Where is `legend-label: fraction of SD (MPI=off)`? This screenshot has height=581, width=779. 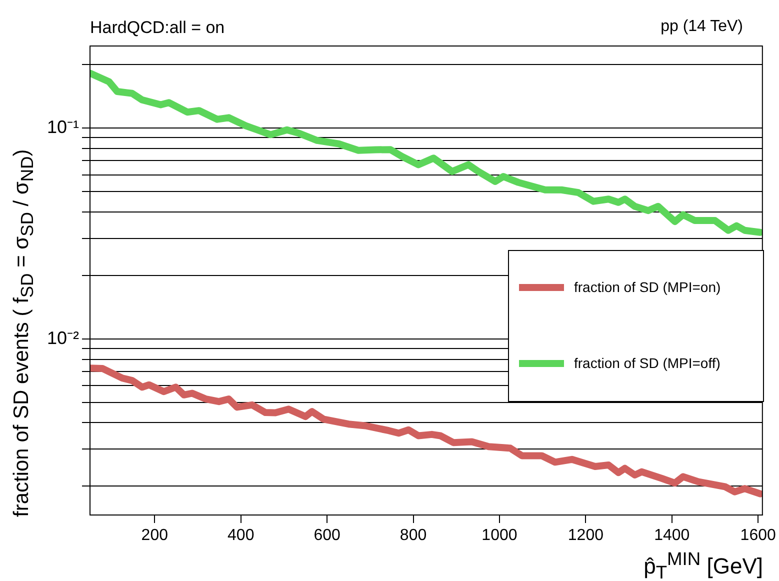
legend-label: fraction of SD (MPI=off) is located at coordinates (647, 363).